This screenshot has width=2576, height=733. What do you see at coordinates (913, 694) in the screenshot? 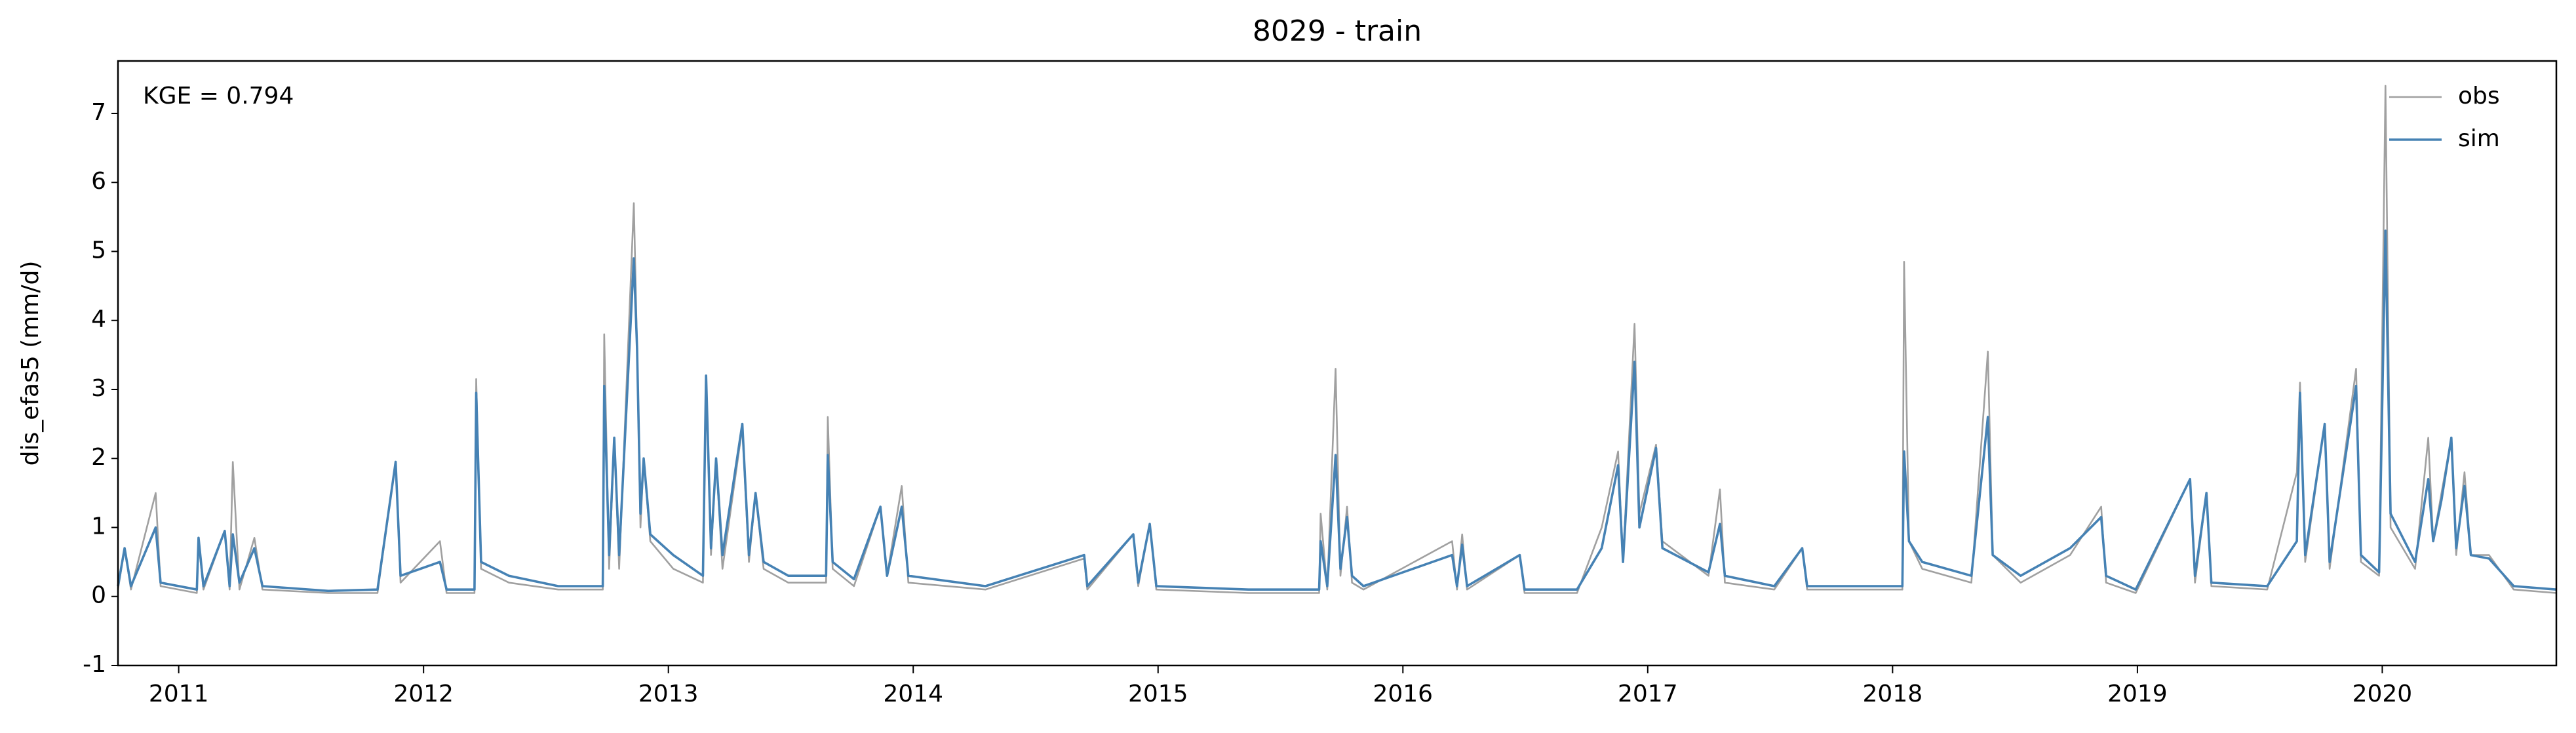
I see `x-tick-label: 2014` at bounding box center [913, 694].